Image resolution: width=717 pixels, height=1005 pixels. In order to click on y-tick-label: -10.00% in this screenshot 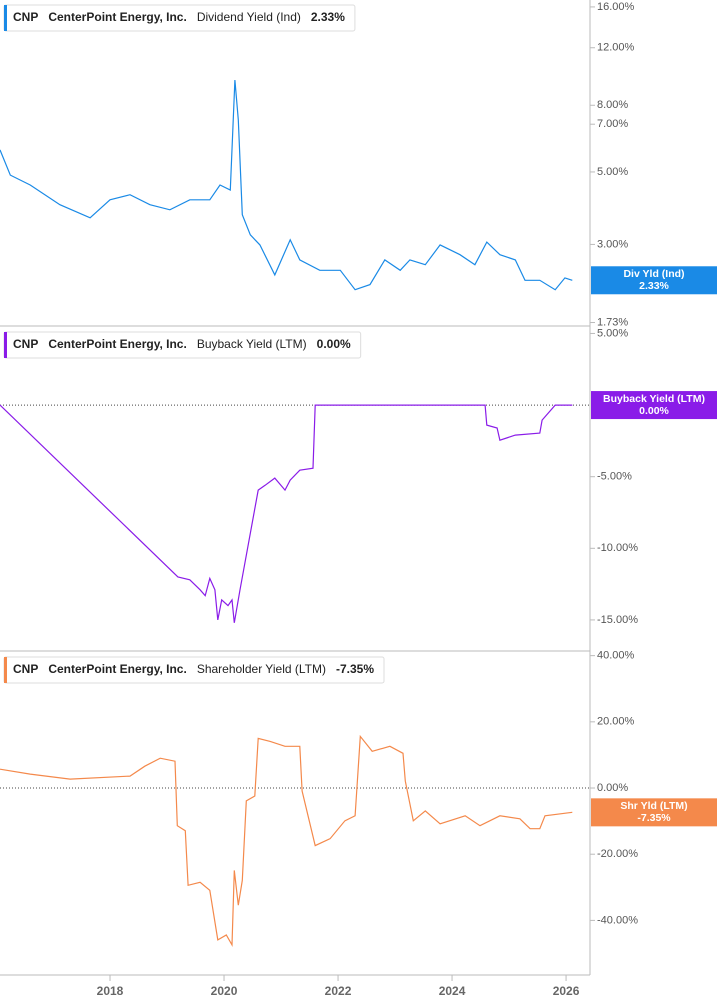, I will do `click(617, 548)`.